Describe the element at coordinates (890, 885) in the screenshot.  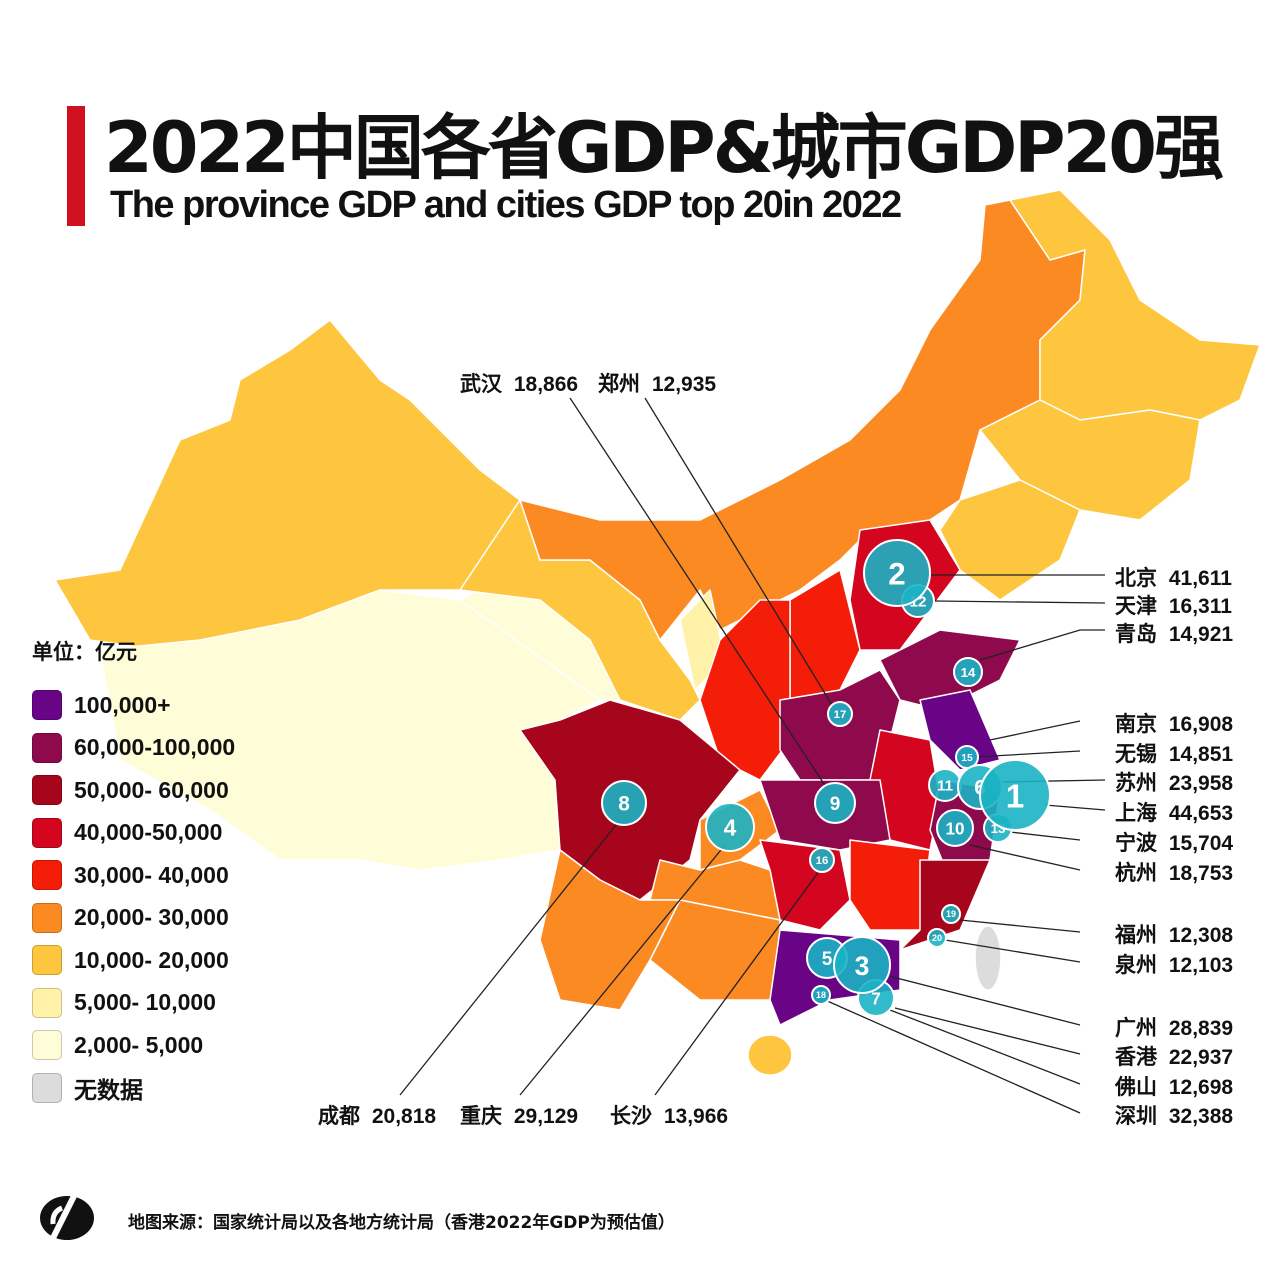
I see `province-jiangxi` at that location.